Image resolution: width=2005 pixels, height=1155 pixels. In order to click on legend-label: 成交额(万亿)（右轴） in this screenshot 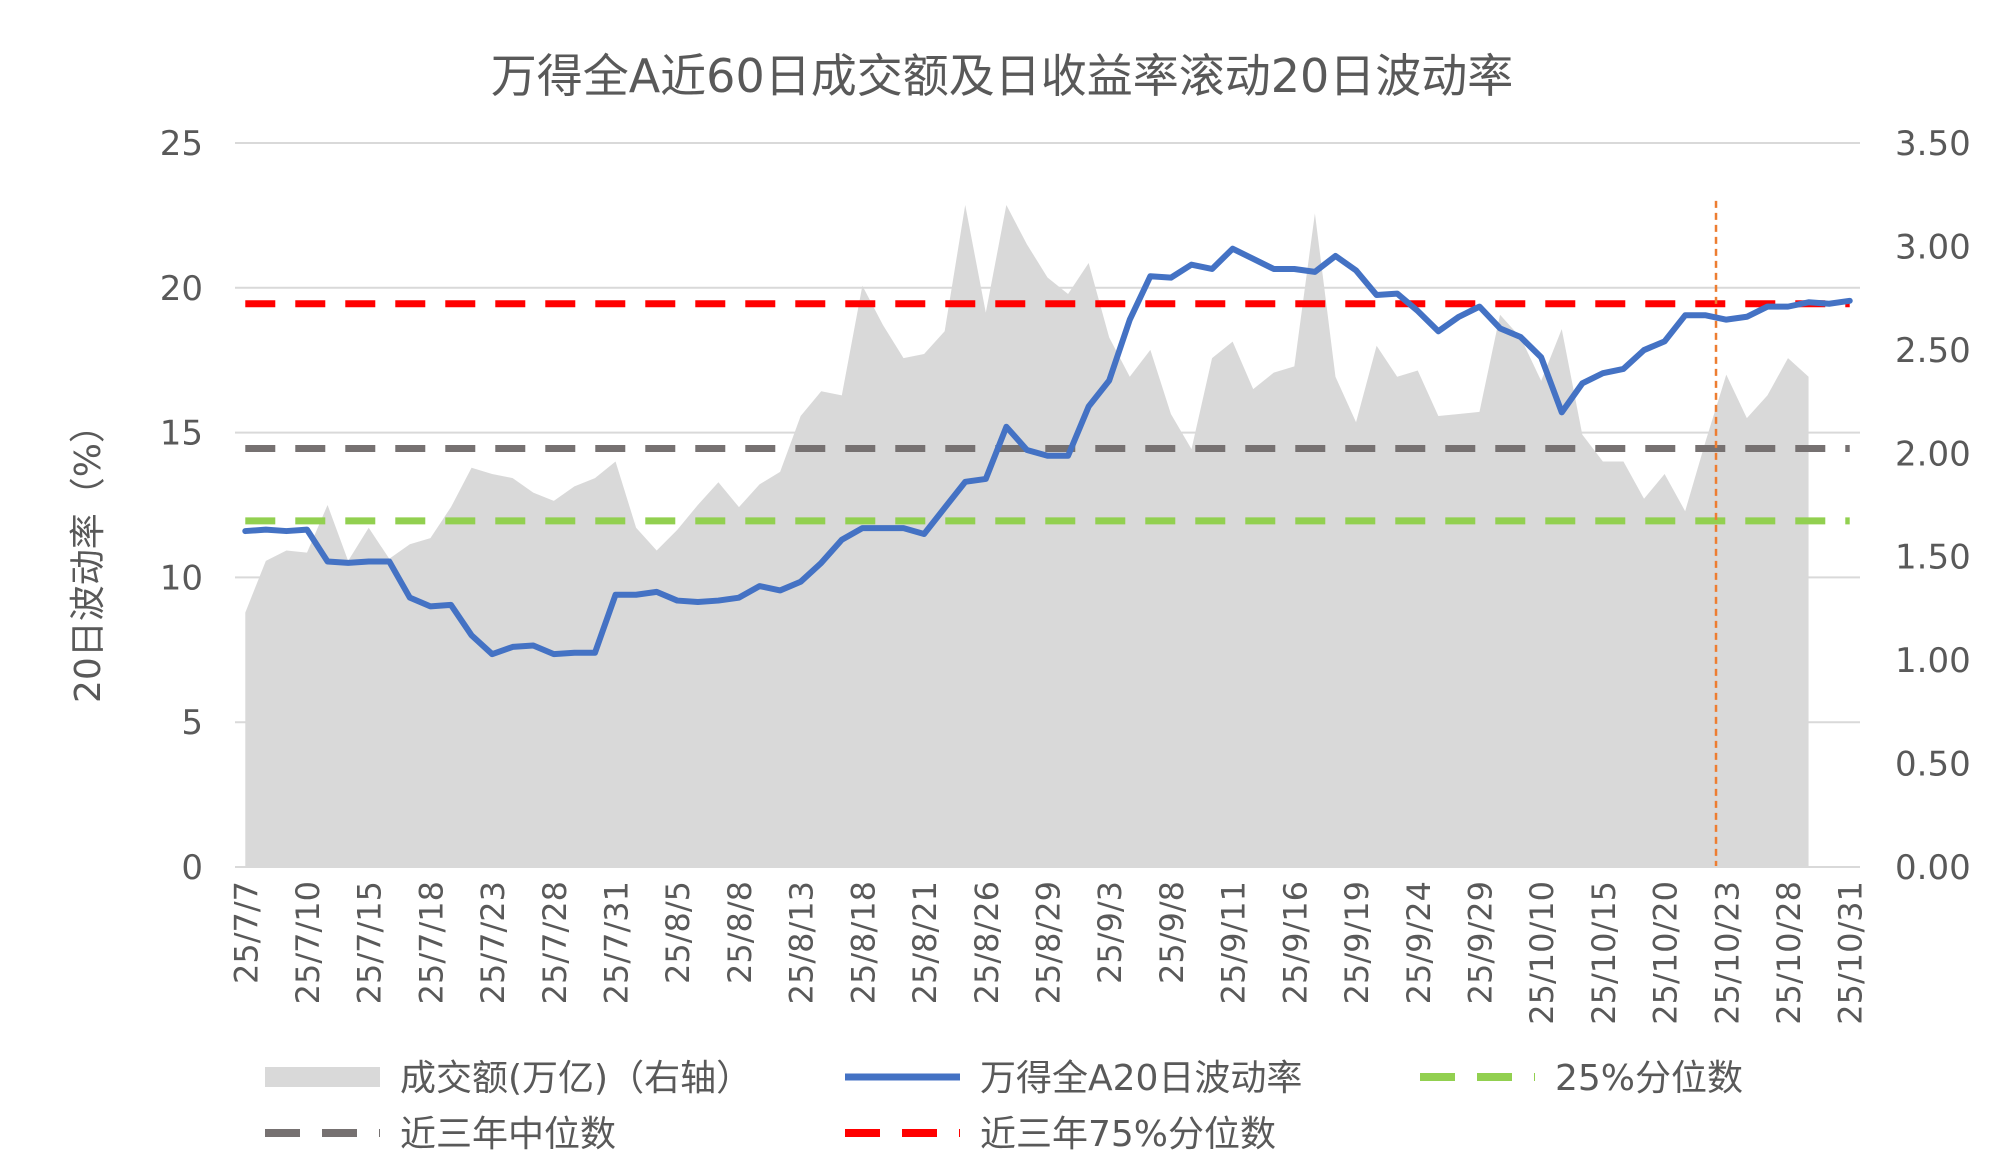, I will do `click(576, 1078)`.